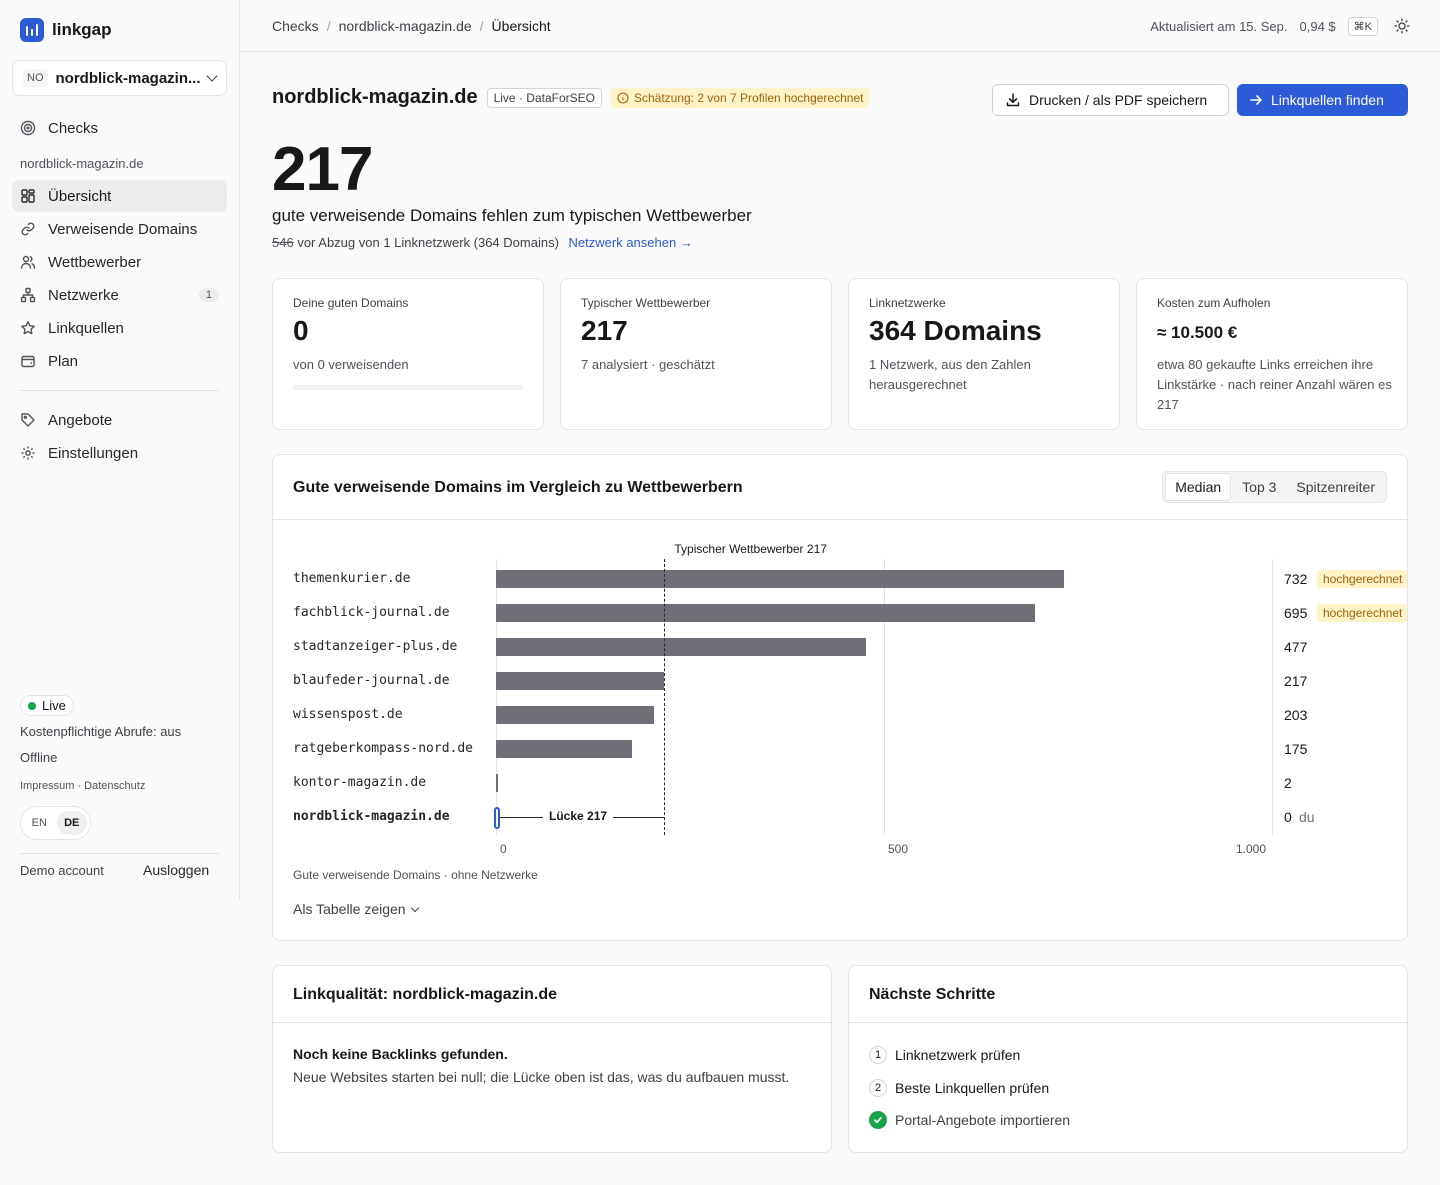 Image resolution: width=1440 pixels, height=1185 pixels. Describe the element at coordinates (750, 549) in the screenshot. I see `reference-line-label: Typischer Wettbewerber 217` at that location.